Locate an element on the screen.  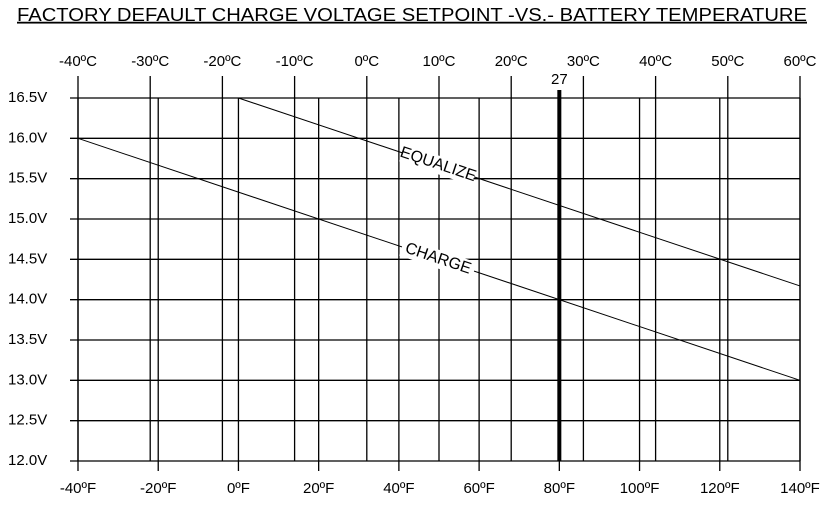
x2-tick-label: 60ºC is located at coordinates (800, 61).